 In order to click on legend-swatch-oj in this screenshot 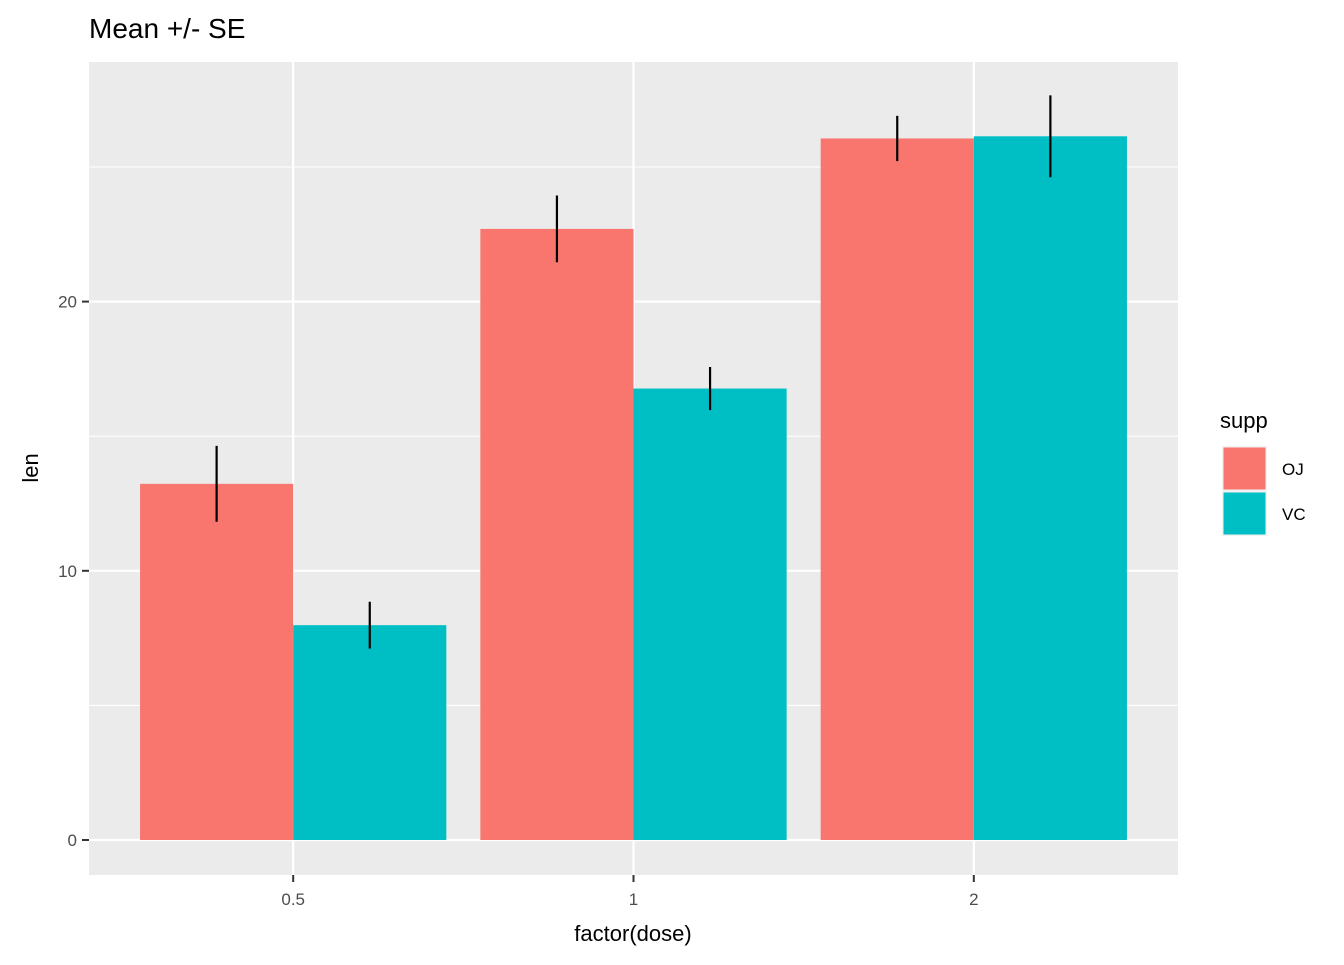, I will do `click(1244, 468)`.